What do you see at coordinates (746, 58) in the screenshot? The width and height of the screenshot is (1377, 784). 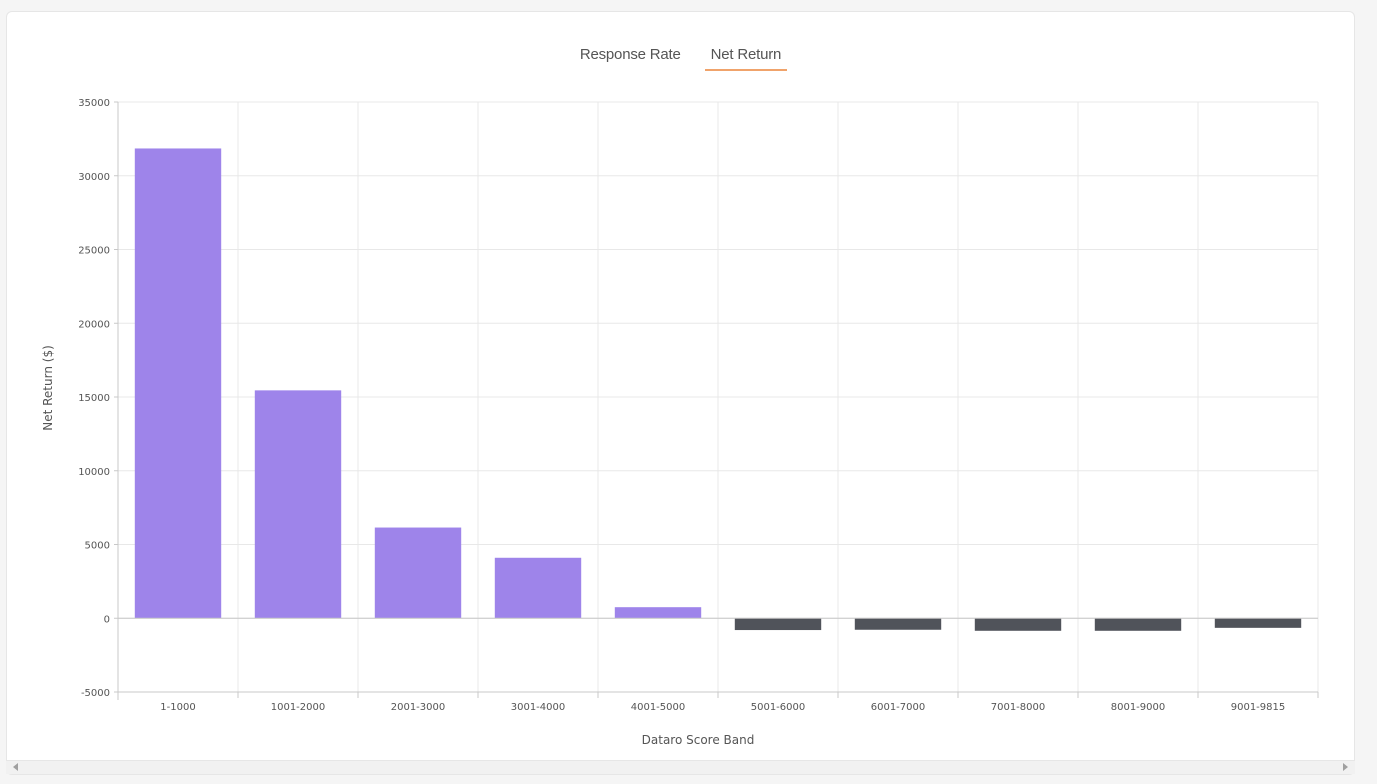 I see `tab-net-return: Net Return` at bounding box center [746, 58].